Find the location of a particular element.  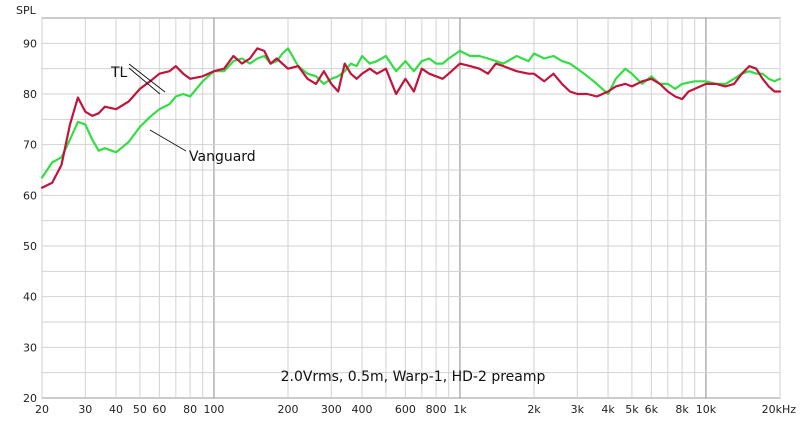

x-tick-label: 300 is located at coordinates (331, 409).